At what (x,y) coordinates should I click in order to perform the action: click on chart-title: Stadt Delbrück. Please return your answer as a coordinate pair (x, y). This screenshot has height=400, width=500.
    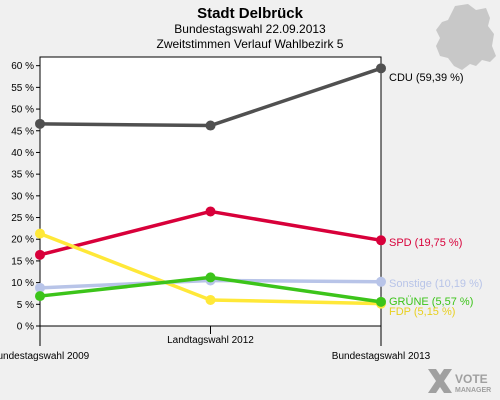
    Looking at the image, I should click on (250, 13).